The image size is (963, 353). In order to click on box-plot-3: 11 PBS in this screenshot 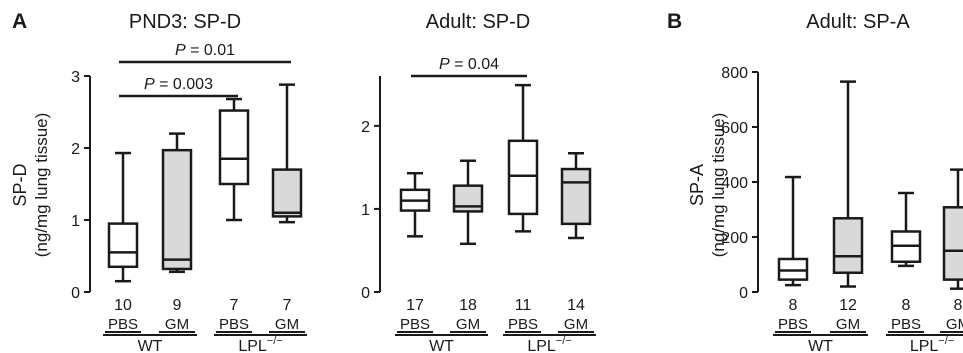, I will do `click(523, 208)`.